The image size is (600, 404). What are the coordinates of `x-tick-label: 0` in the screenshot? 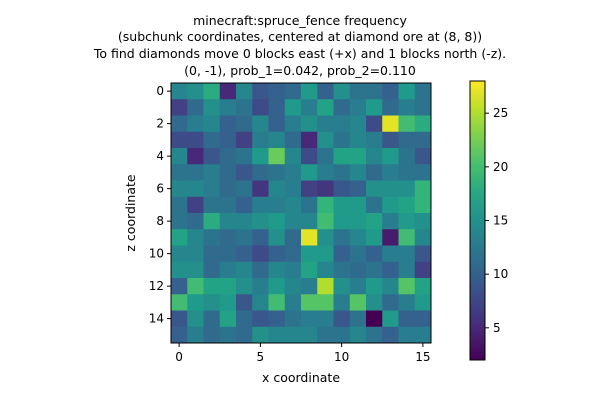 It's located at (179, 357).